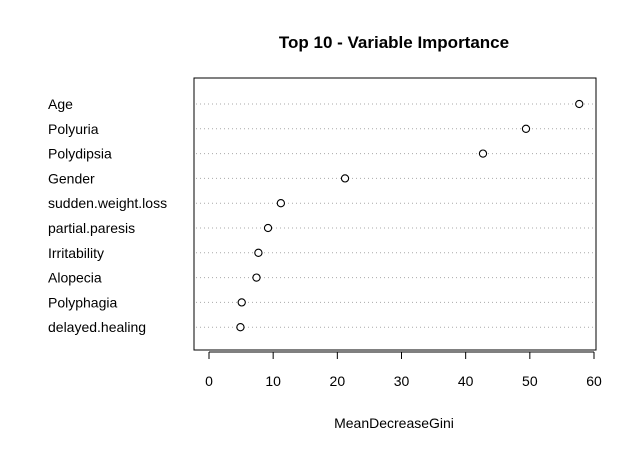 The height and width of the screenshot is (455, 635). I want to click on chart-title: Top 10 - Variable Importance, so click(394, 42).